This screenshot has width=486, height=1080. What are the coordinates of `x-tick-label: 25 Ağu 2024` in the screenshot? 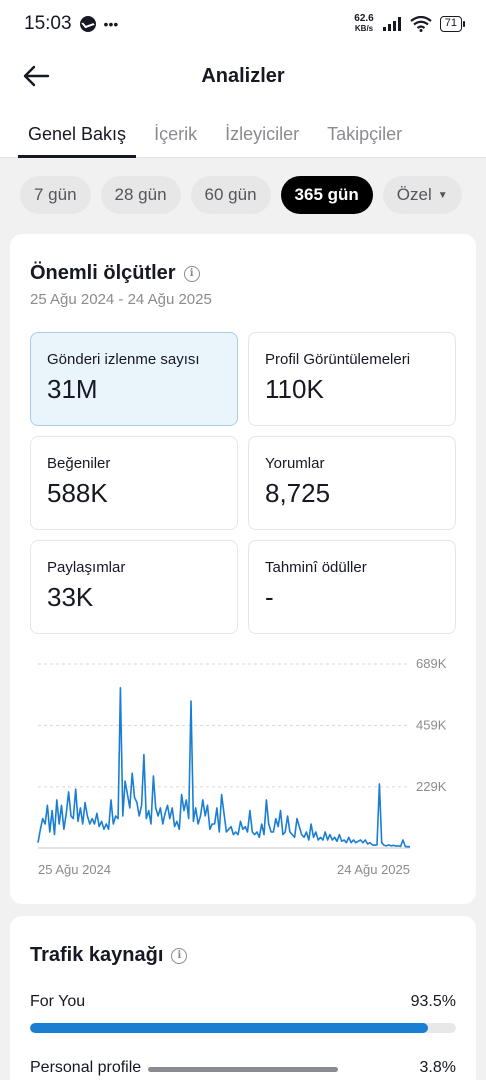 It's located at (74, 869).